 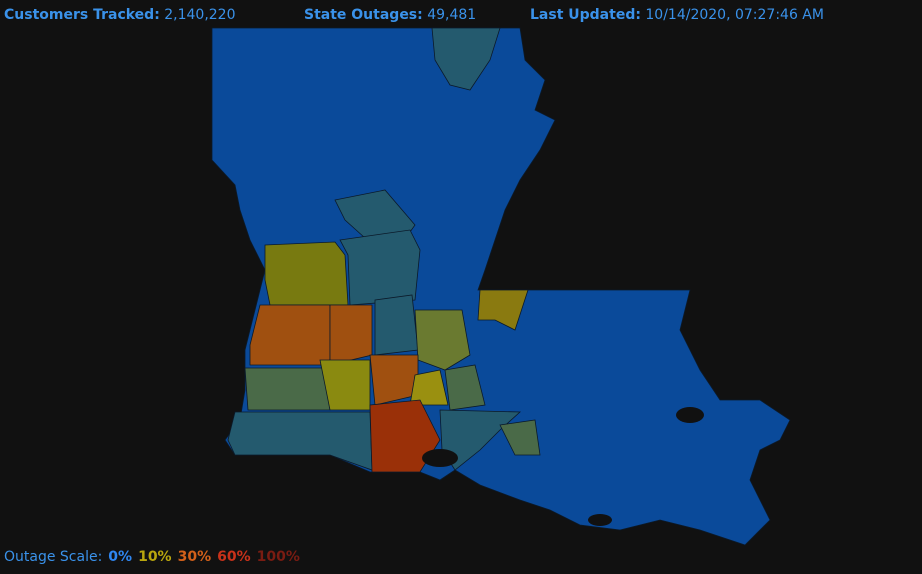 I want to click on state-outages: State Outages: 49,481, so click(x=390, y=15).